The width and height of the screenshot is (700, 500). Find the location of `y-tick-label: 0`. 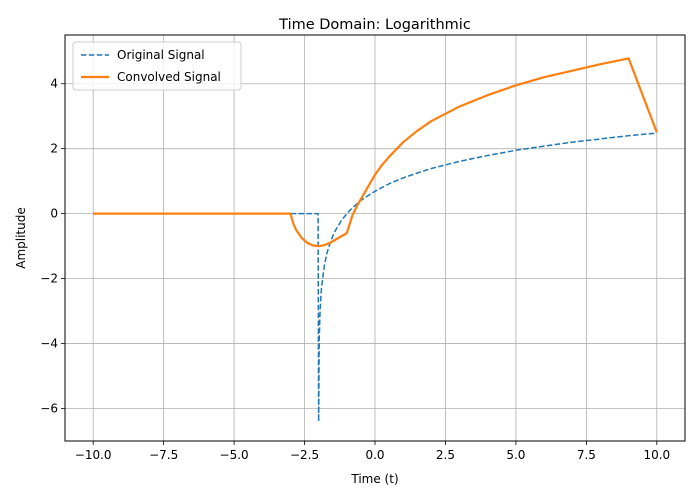

y-tick-label: 0 is located at coordinates (54, 214).